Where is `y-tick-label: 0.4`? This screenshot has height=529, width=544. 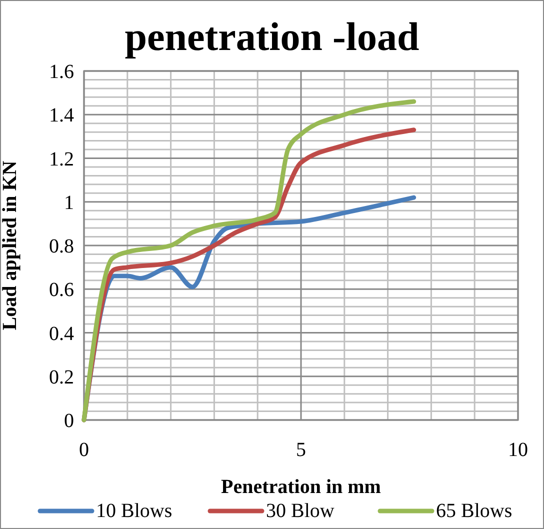
y-tick-label: 0.4 is located at coordinates (61, 333).